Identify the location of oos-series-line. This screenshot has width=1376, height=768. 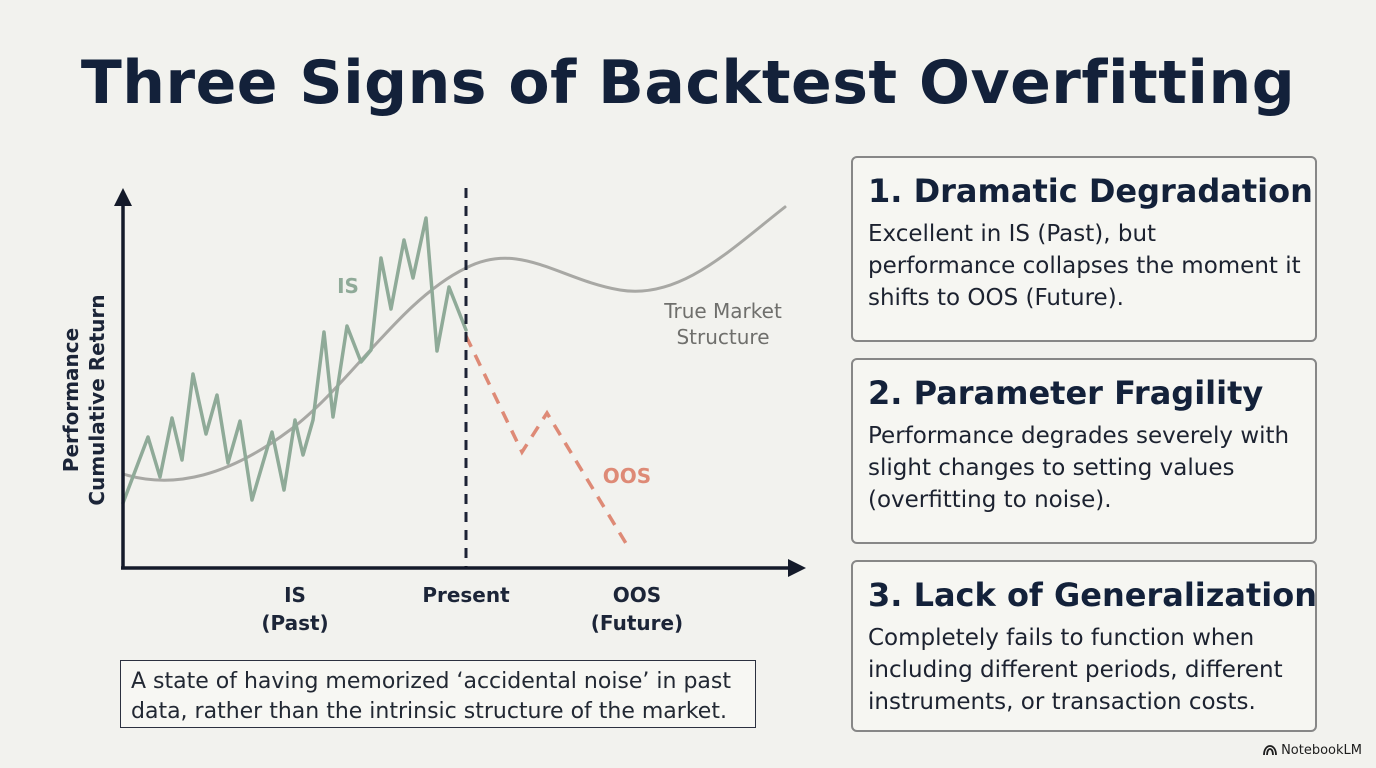
(548, 443).